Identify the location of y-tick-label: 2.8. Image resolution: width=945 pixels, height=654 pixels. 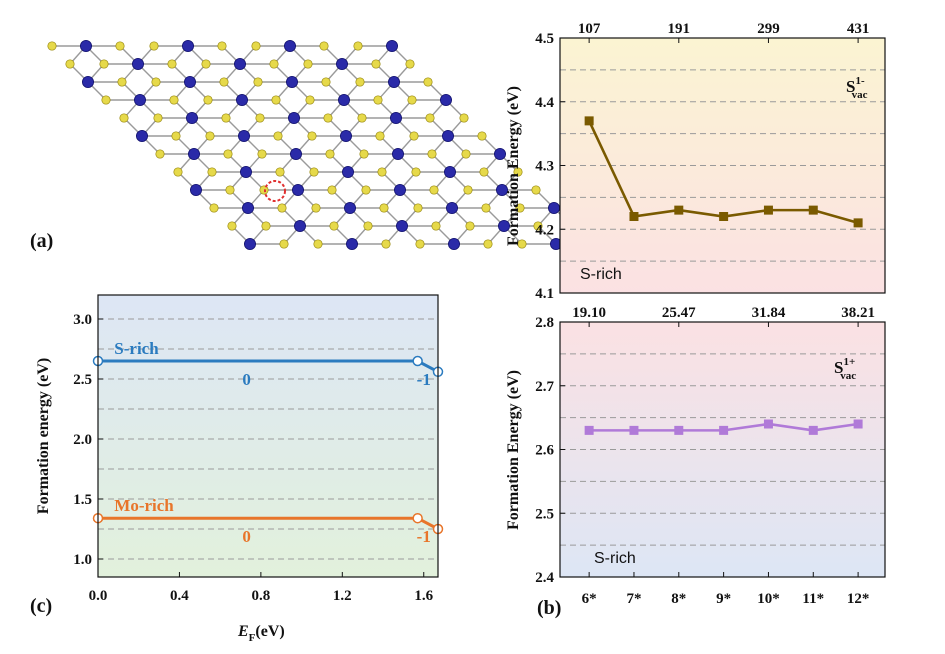
(544, 323).